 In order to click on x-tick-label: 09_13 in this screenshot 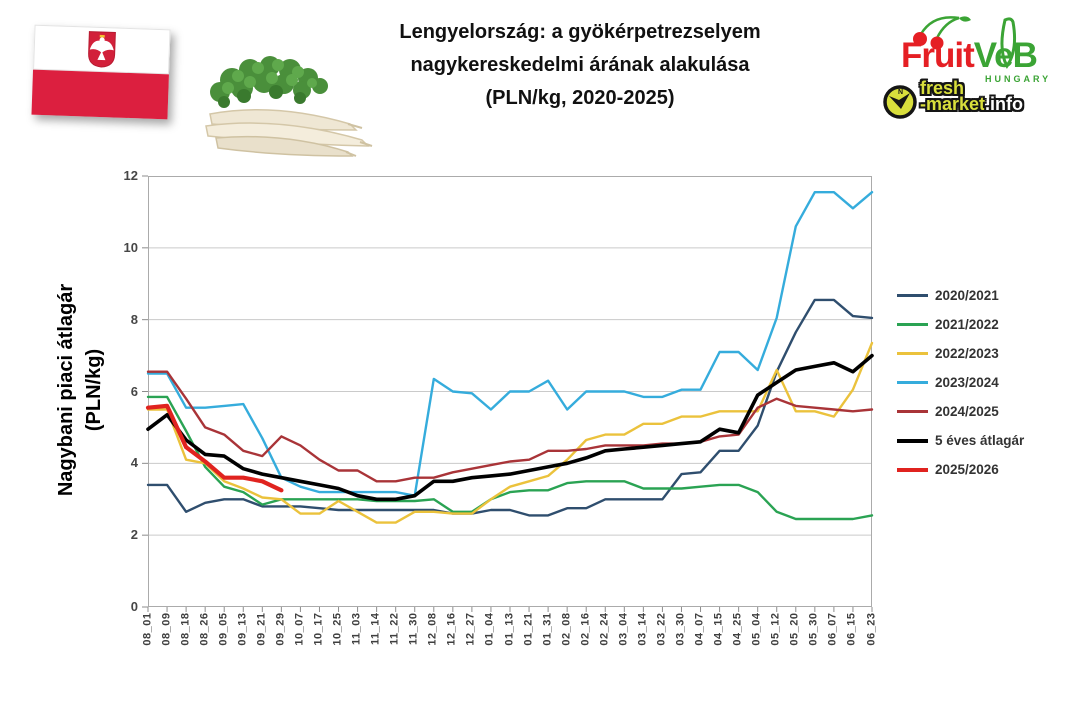, I will do `click(242, 629)`.